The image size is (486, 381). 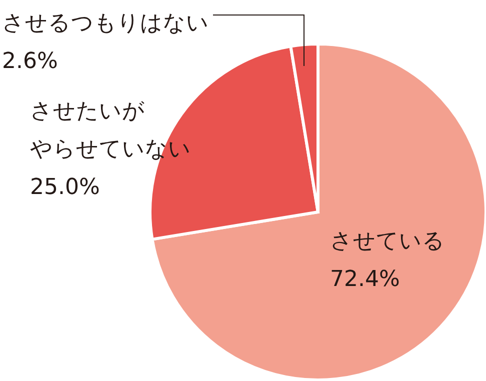 I want to click on slice-label: させるつもりはない, so click(x=105, y=23).